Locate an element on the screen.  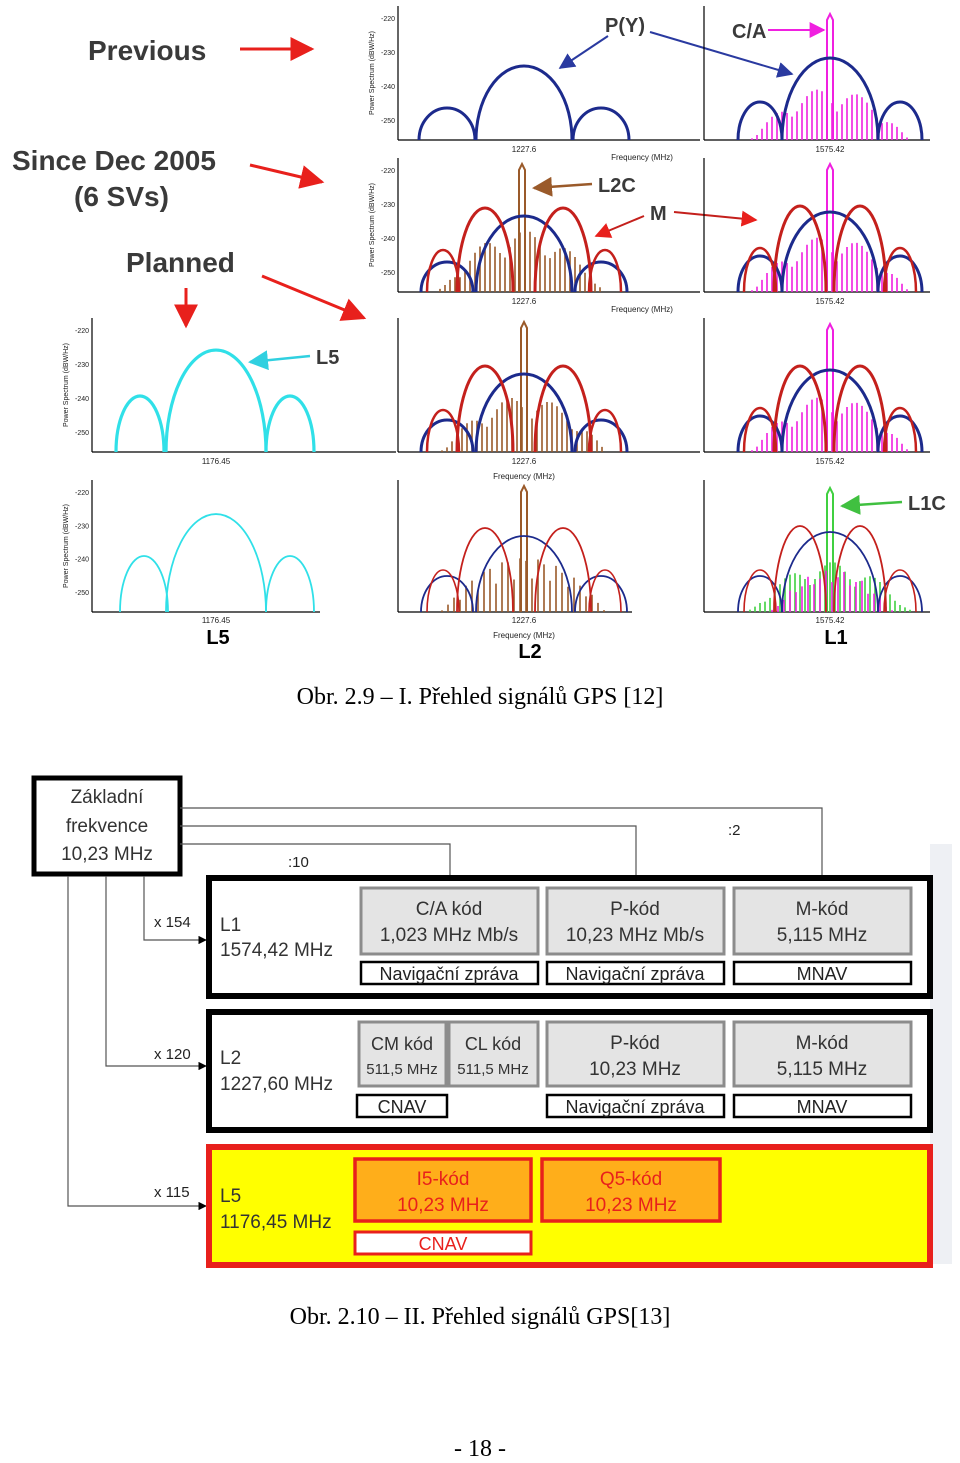
l1-ca-code-rate: 1,023 MHz Mb/s is located at coordinates (449, 935).